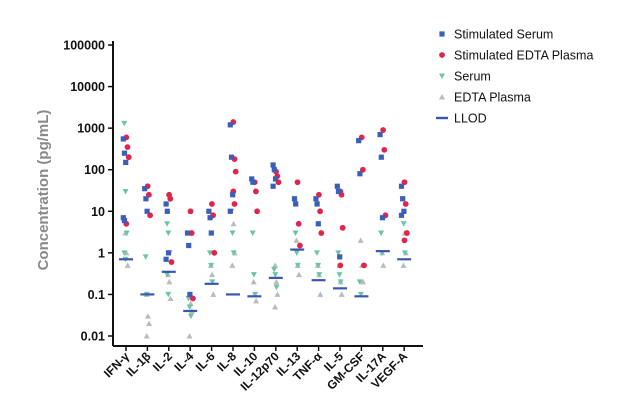  Describe the element at coordinates (94, 170) in the screenshot. I see `y-tick-label: 100` at that location.